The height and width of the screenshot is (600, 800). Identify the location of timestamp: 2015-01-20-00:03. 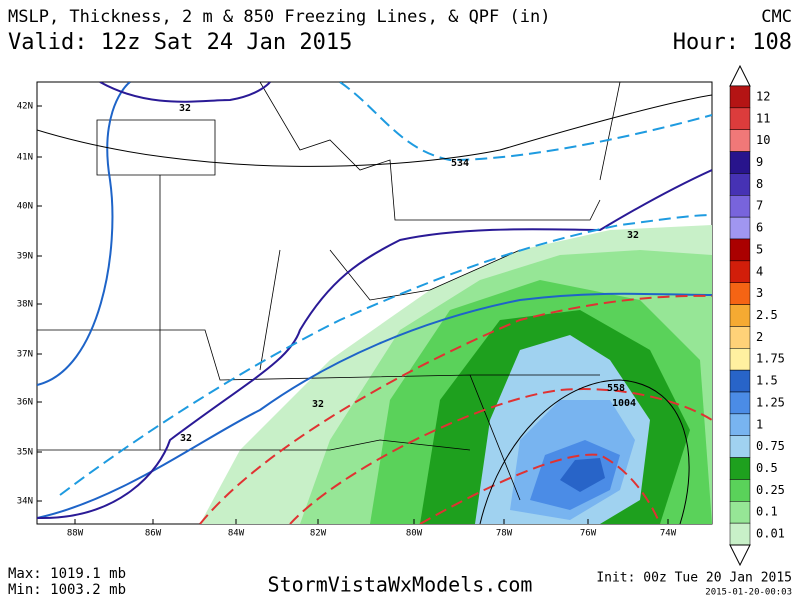
(748, 593).